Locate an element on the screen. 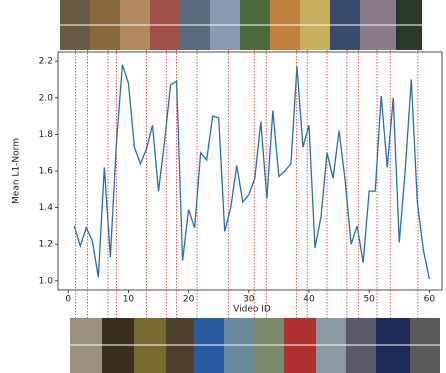 Image resolution: width=446 pixels, height=373 pixels. y-tick-label: 1.0 is located at coordinates (46, 281).